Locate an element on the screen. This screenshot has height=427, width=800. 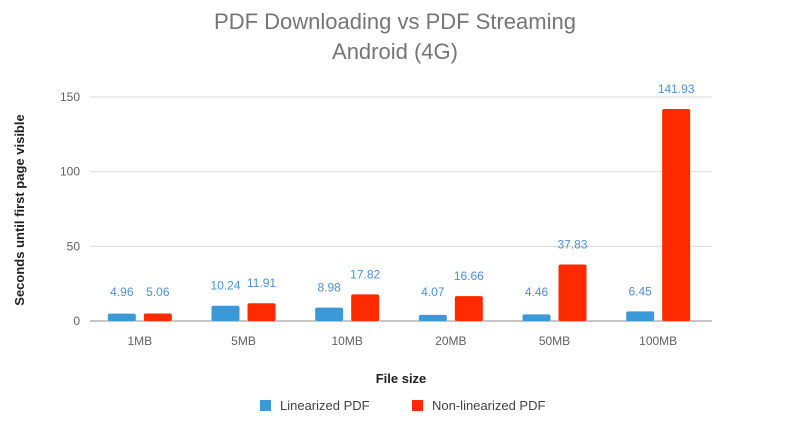
chart-title: PDF Downloading vs PDF Streaming is located at coordinates (395, 21).